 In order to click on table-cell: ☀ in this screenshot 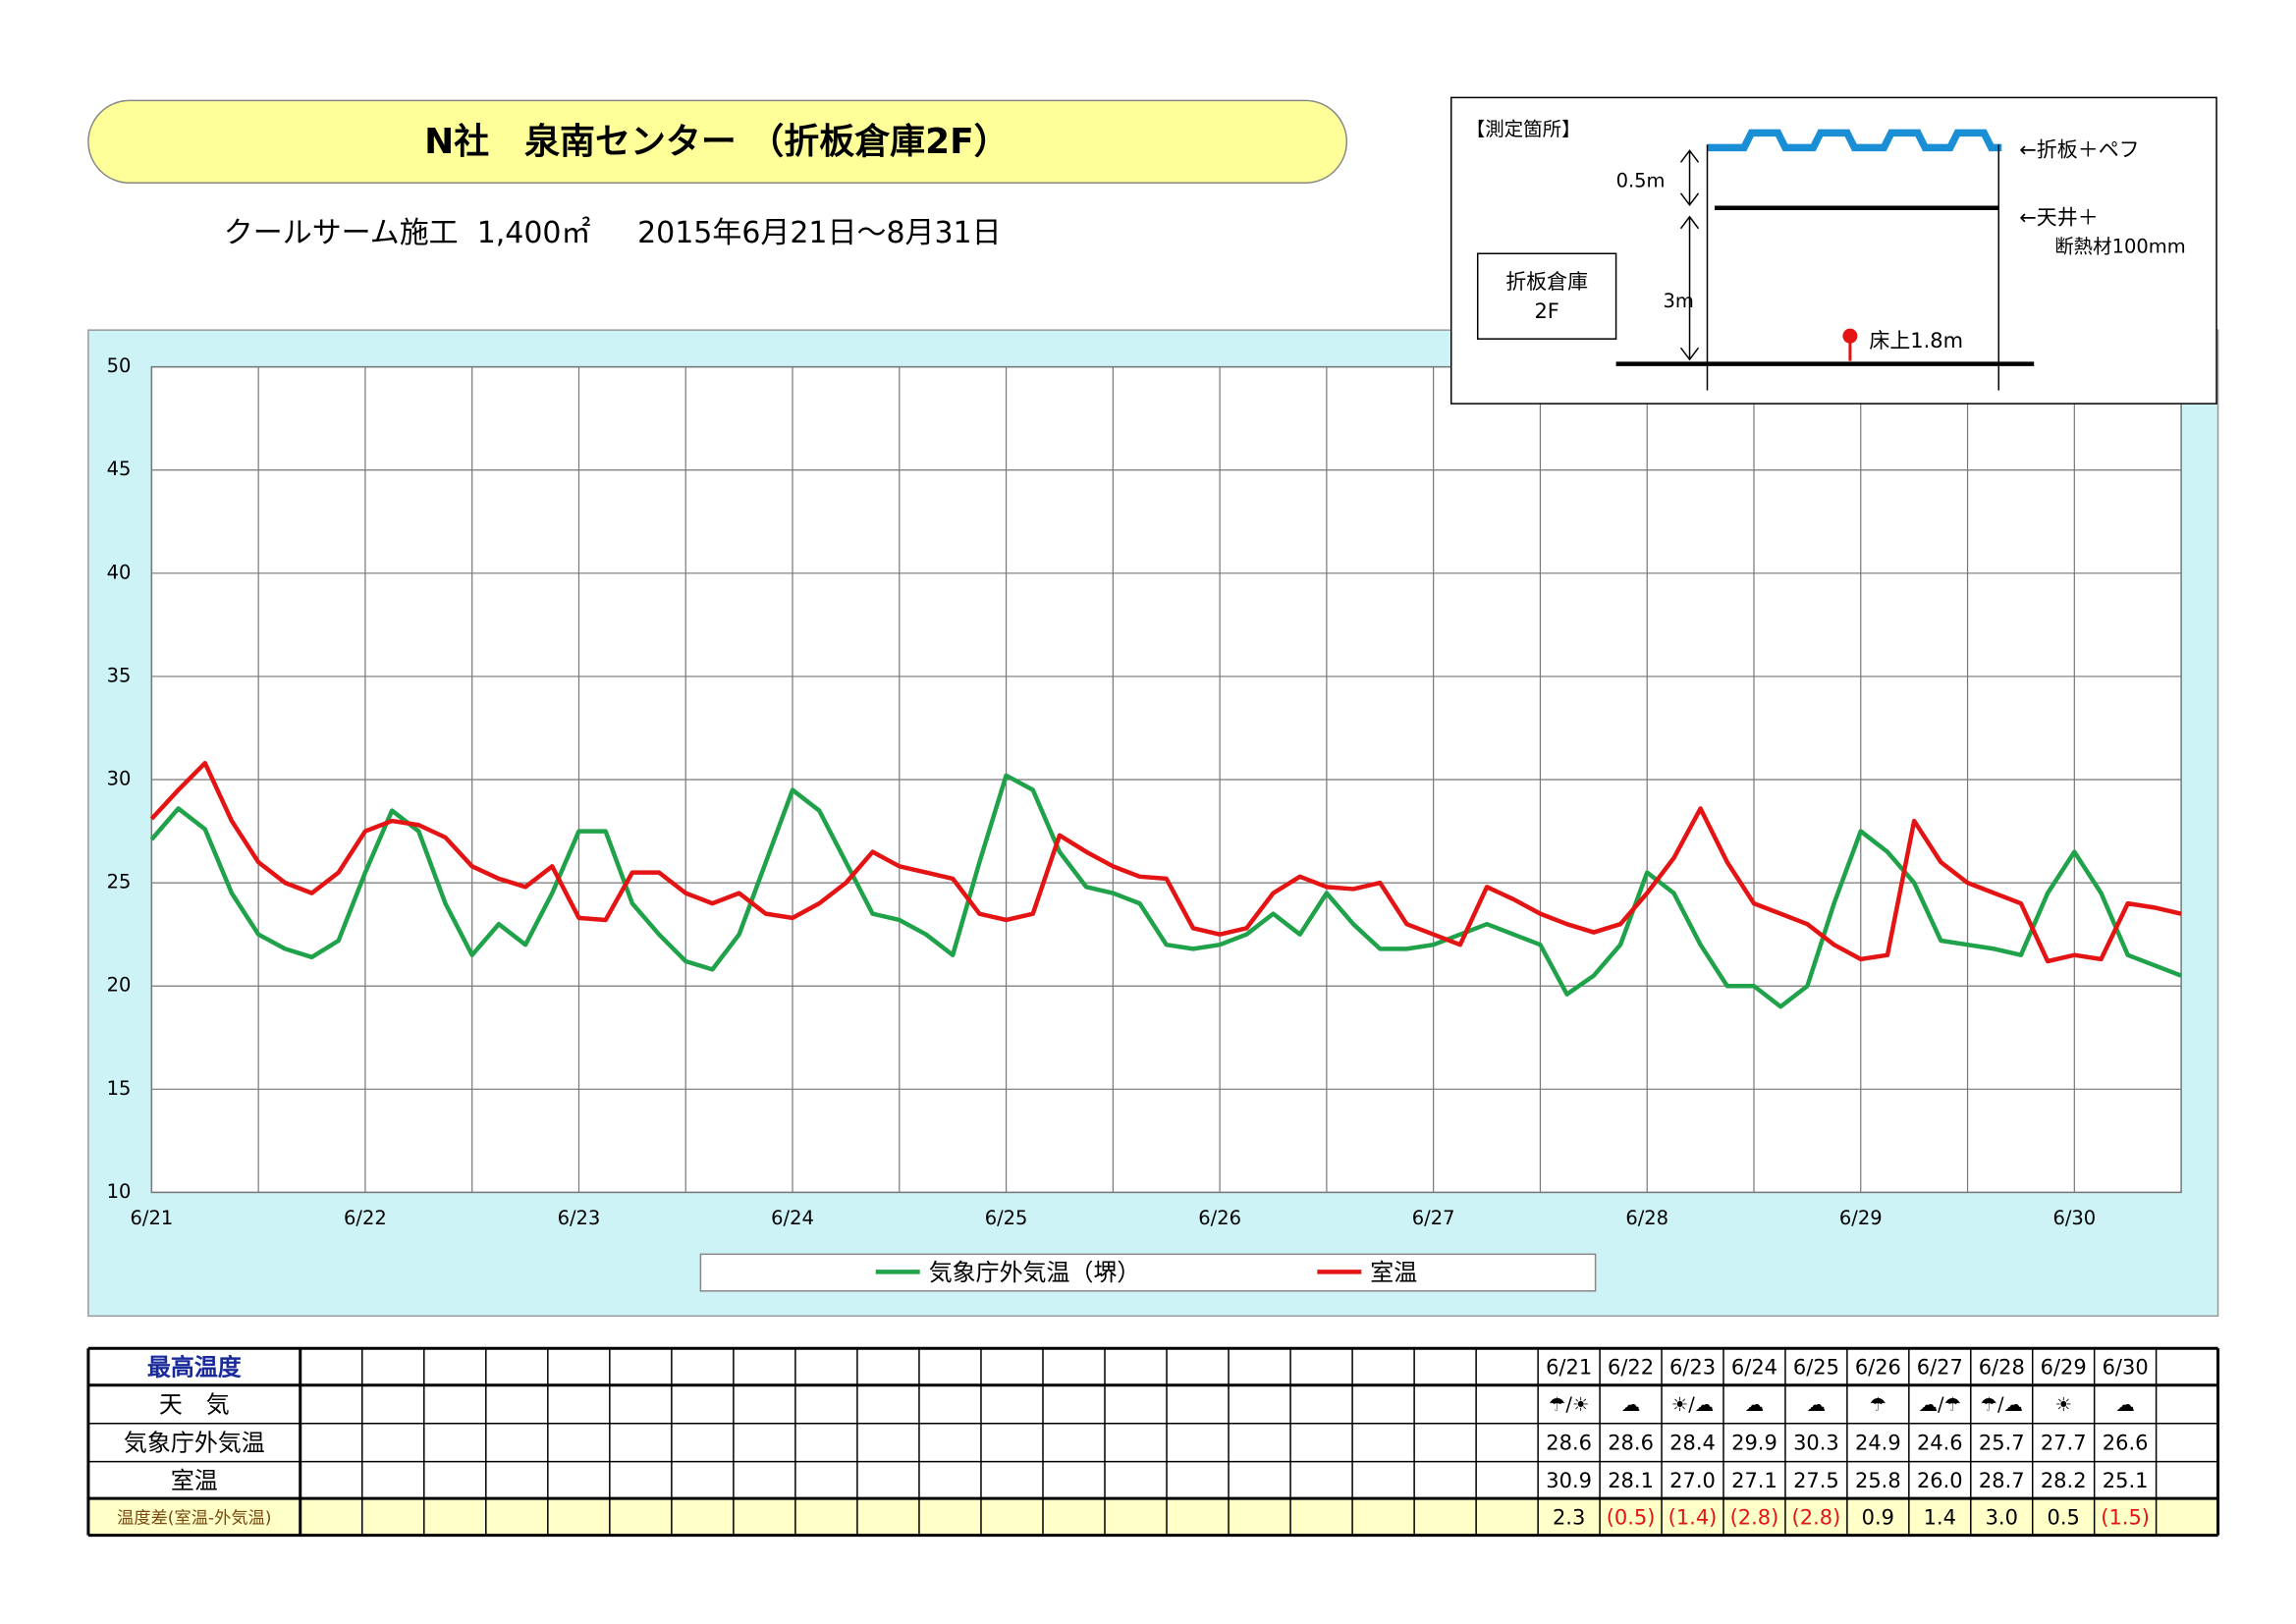, I will do `click(2062, 1404)`.